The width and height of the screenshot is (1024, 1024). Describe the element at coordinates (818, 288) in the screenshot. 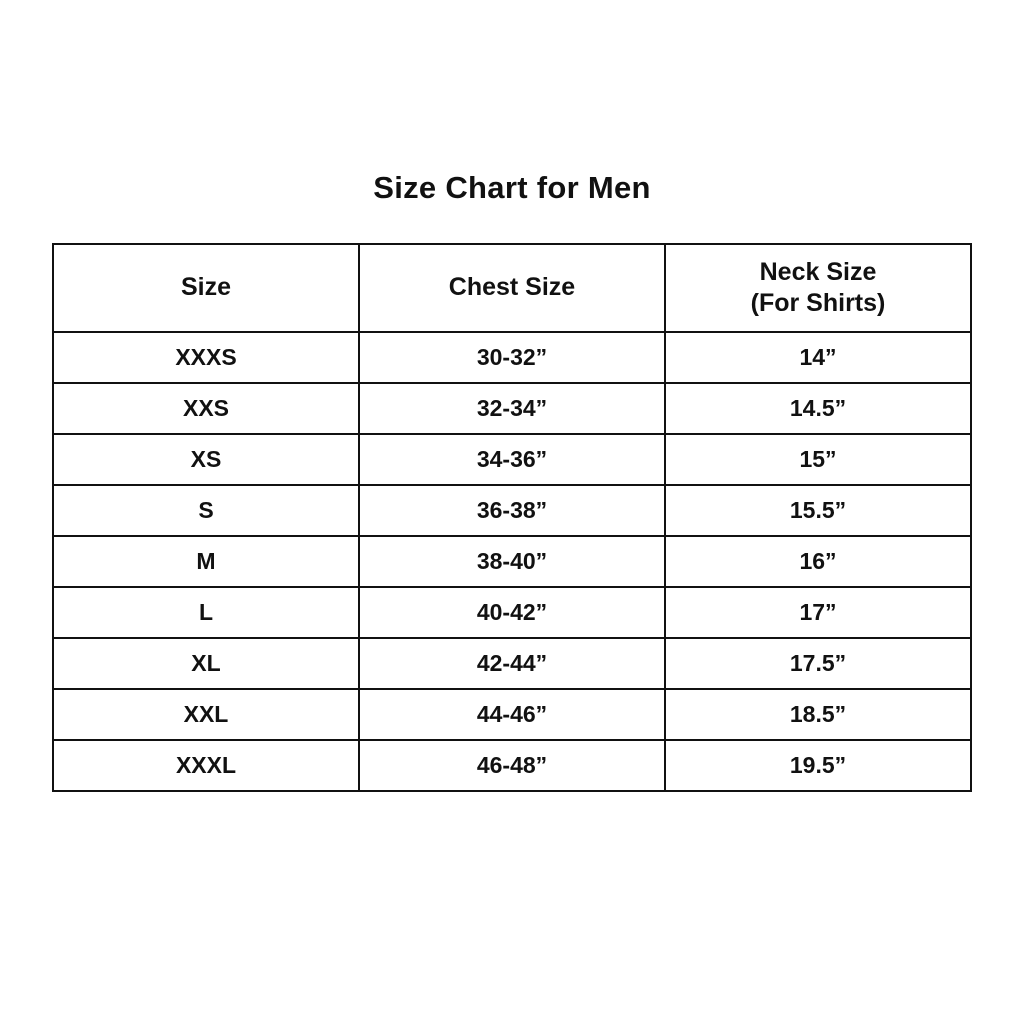

I see `column-header-neck-size: Neck Size (For Shirts)` at that location.